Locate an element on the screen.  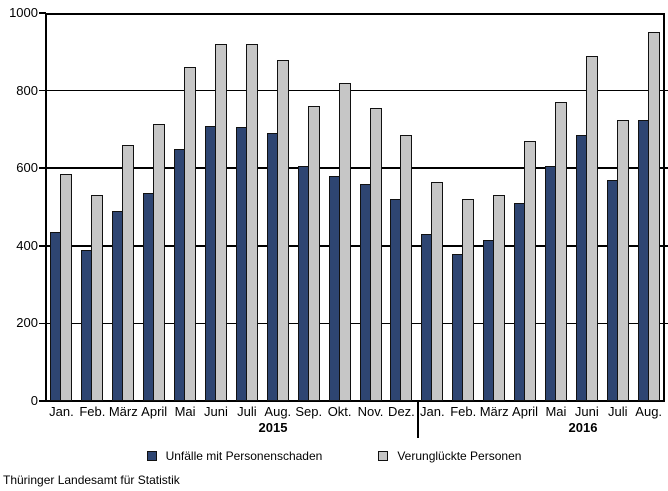
legend-label-0: Unfälle mit Personenschaden is located at coordinates (244, 456).